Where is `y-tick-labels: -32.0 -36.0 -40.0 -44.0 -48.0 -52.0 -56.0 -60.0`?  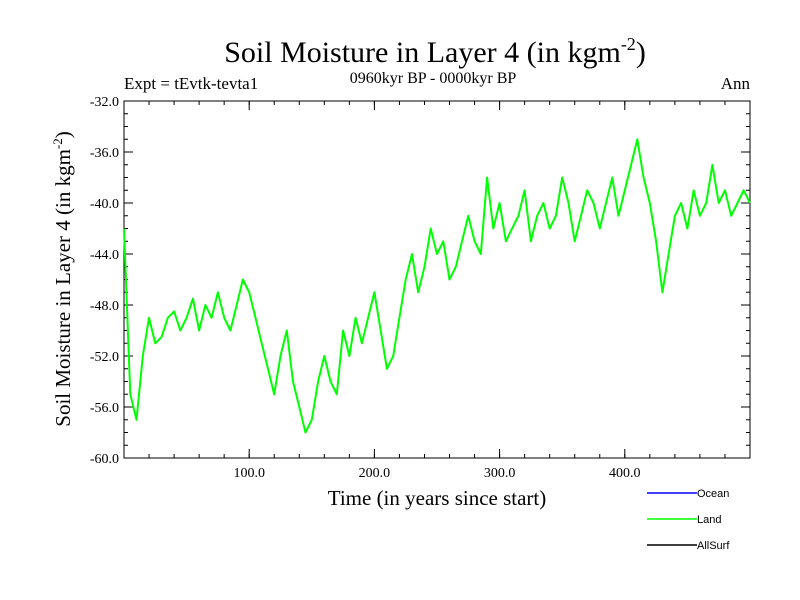
y-tick-labels: -32.0 -36.0 -40.0 -44.0 -48.0 -52.0 -56.0 -60.0 is located at coordinates (104, 281).